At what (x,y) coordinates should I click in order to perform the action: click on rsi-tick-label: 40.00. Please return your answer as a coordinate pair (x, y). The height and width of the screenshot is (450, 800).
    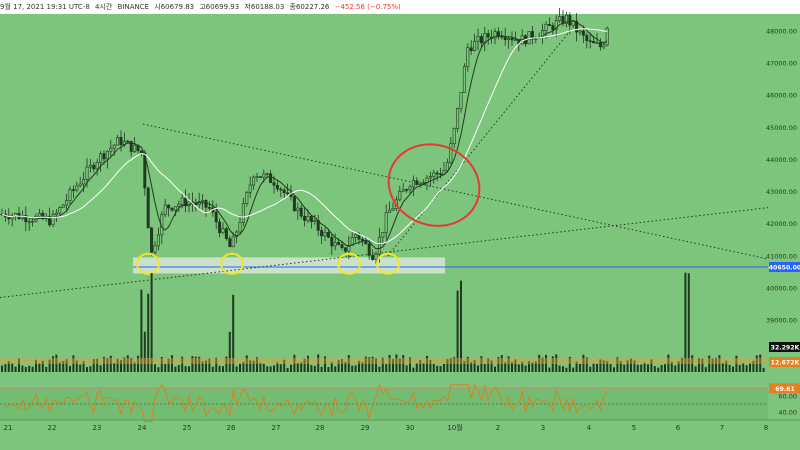
    Looking at the image, I should click on (787, 413).